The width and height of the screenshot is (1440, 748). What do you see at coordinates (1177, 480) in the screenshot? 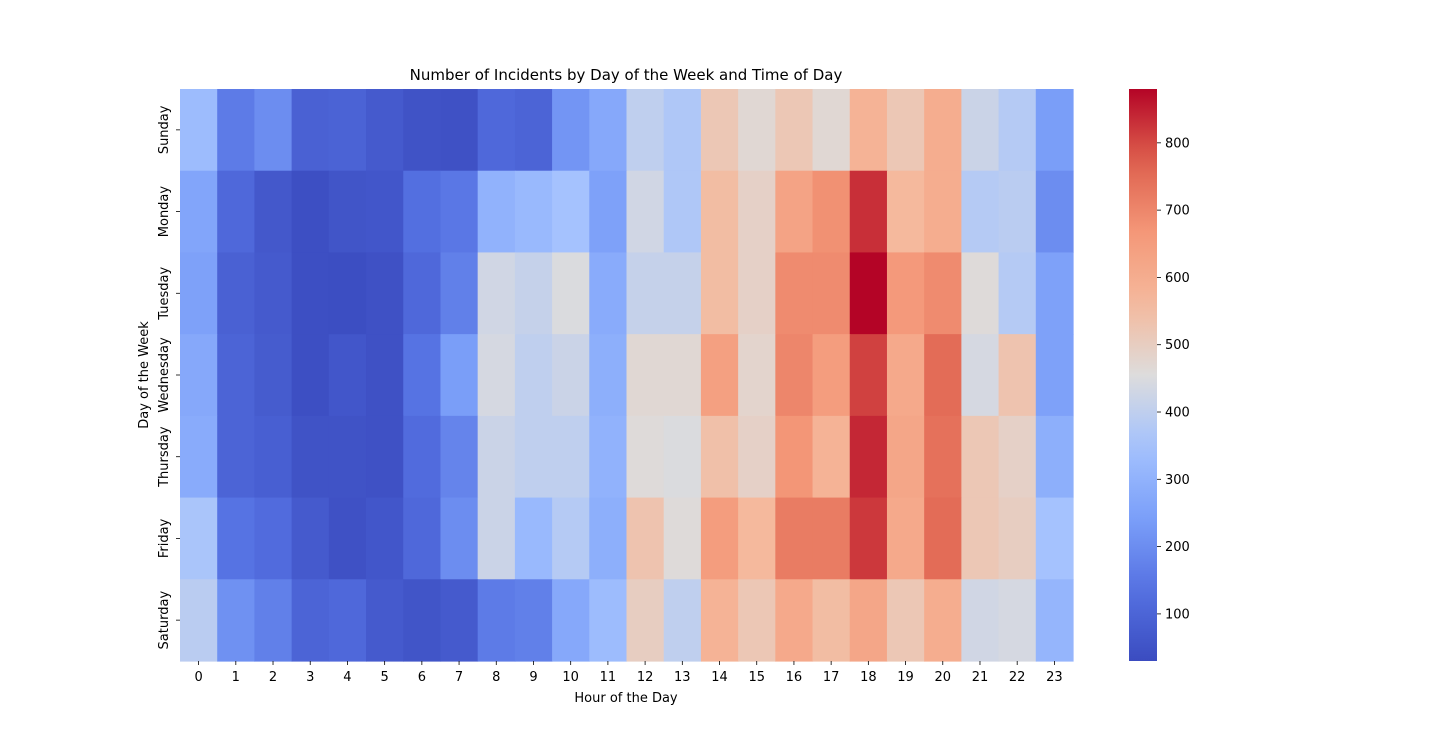
I see `colorbar-tick-label: 300` at bounding box center [1177, 480].